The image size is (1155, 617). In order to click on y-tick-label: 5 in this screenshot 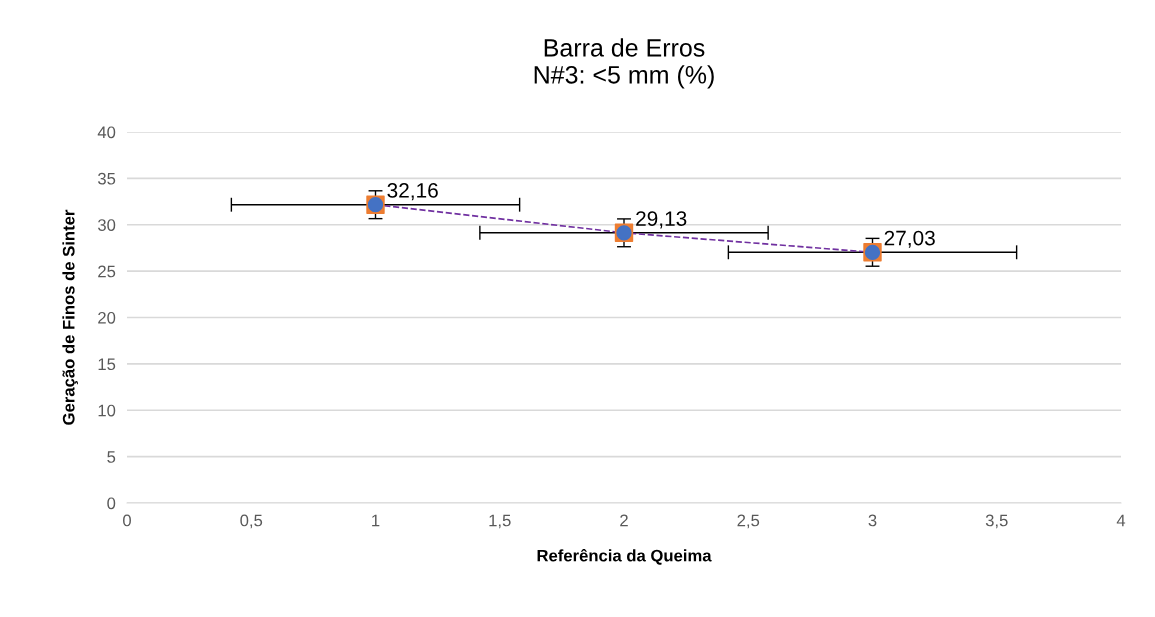, I will do `click(111, 457)`.